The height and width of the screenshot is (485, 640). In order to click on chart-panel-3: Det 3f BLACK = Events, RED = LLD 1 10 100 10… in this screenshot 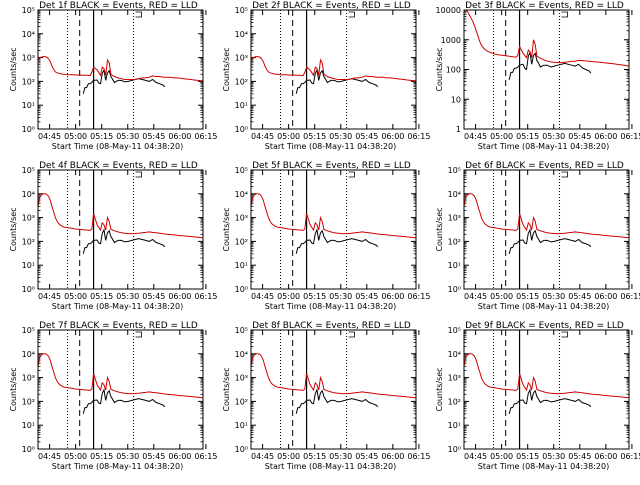, I will do `click(537, 76)`.